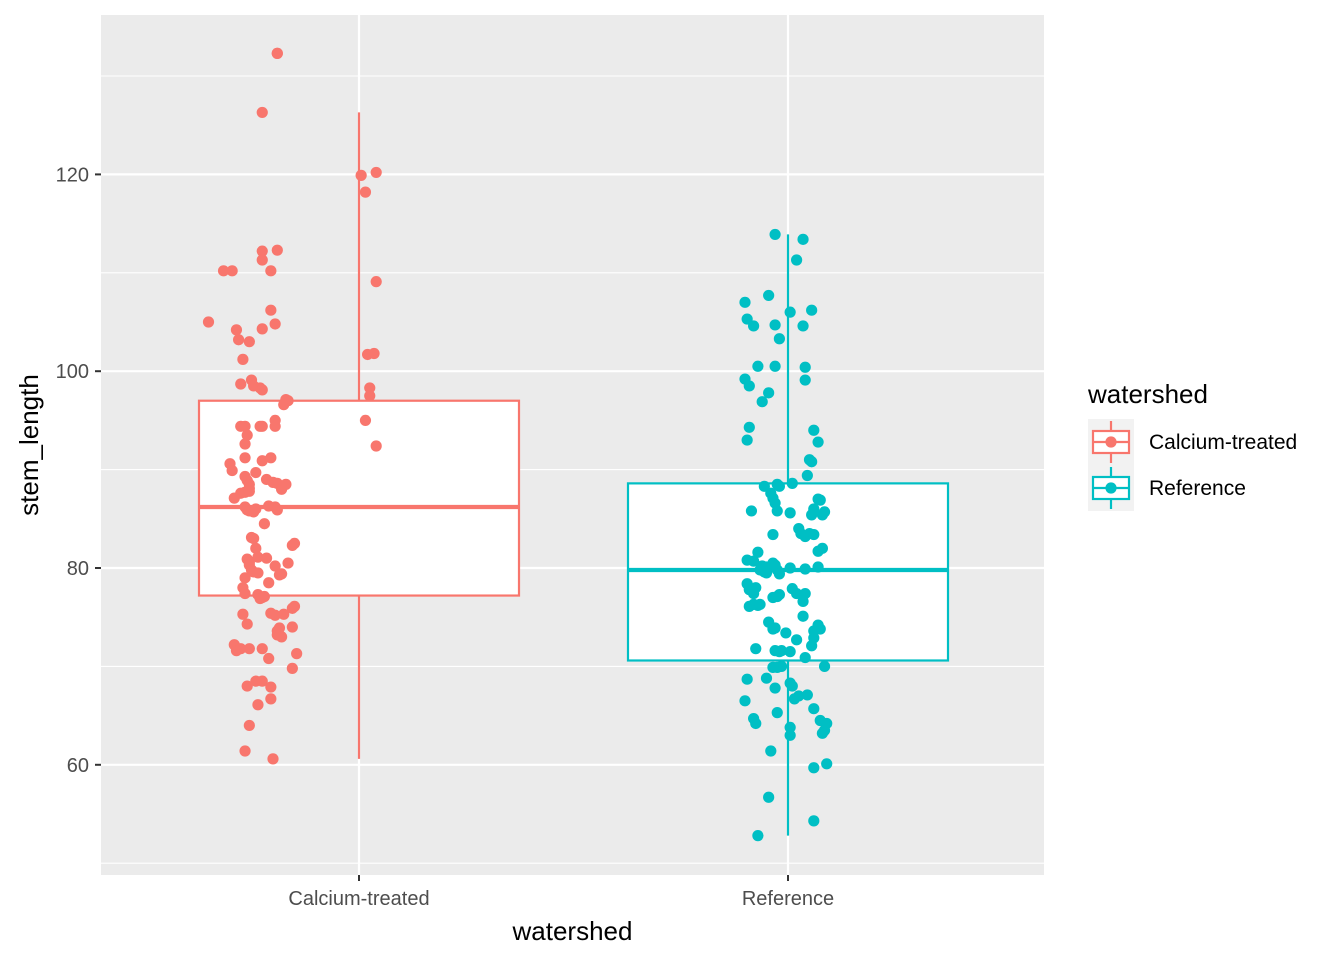 This screenshot has width=1344, height=960. I want to click on legend-keys: Calcium-treated Reference, so click(1192, 465).